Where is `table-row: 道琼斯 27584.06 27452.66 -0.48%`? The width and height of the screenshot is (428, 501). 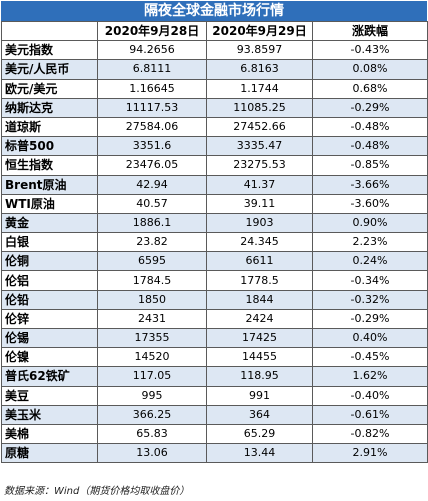
table-row: 道琼斯 27584.06 27452.66 -0.48% is located at coordinates (214, 127).